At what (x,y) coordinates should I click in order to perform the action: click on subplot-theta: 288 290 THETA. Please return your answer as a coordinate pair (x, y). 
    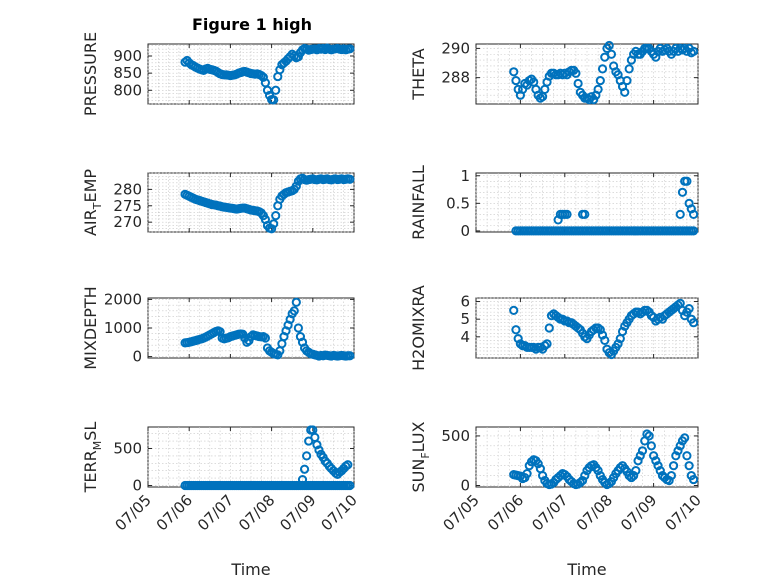
    Looking at the image, I should click on (554, 72).